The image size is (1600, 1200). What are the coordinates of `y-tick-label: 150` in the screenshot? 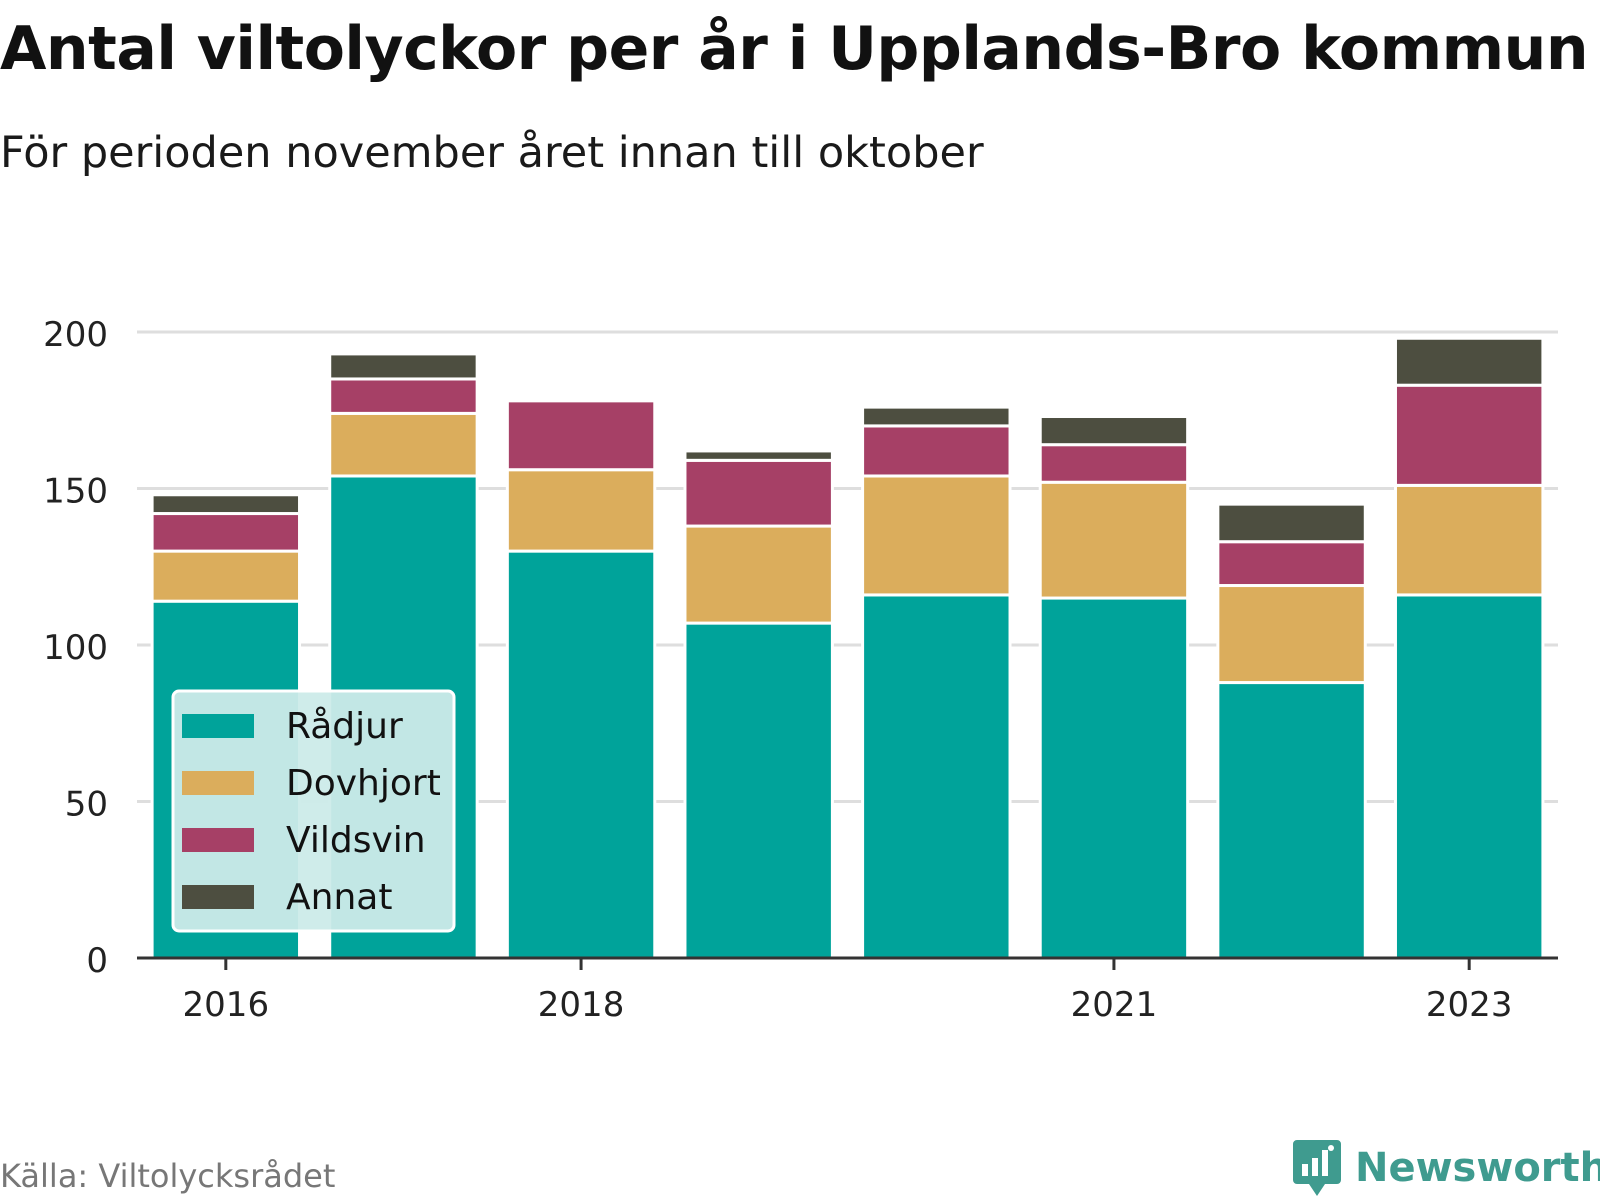 It's located at (75, 492).